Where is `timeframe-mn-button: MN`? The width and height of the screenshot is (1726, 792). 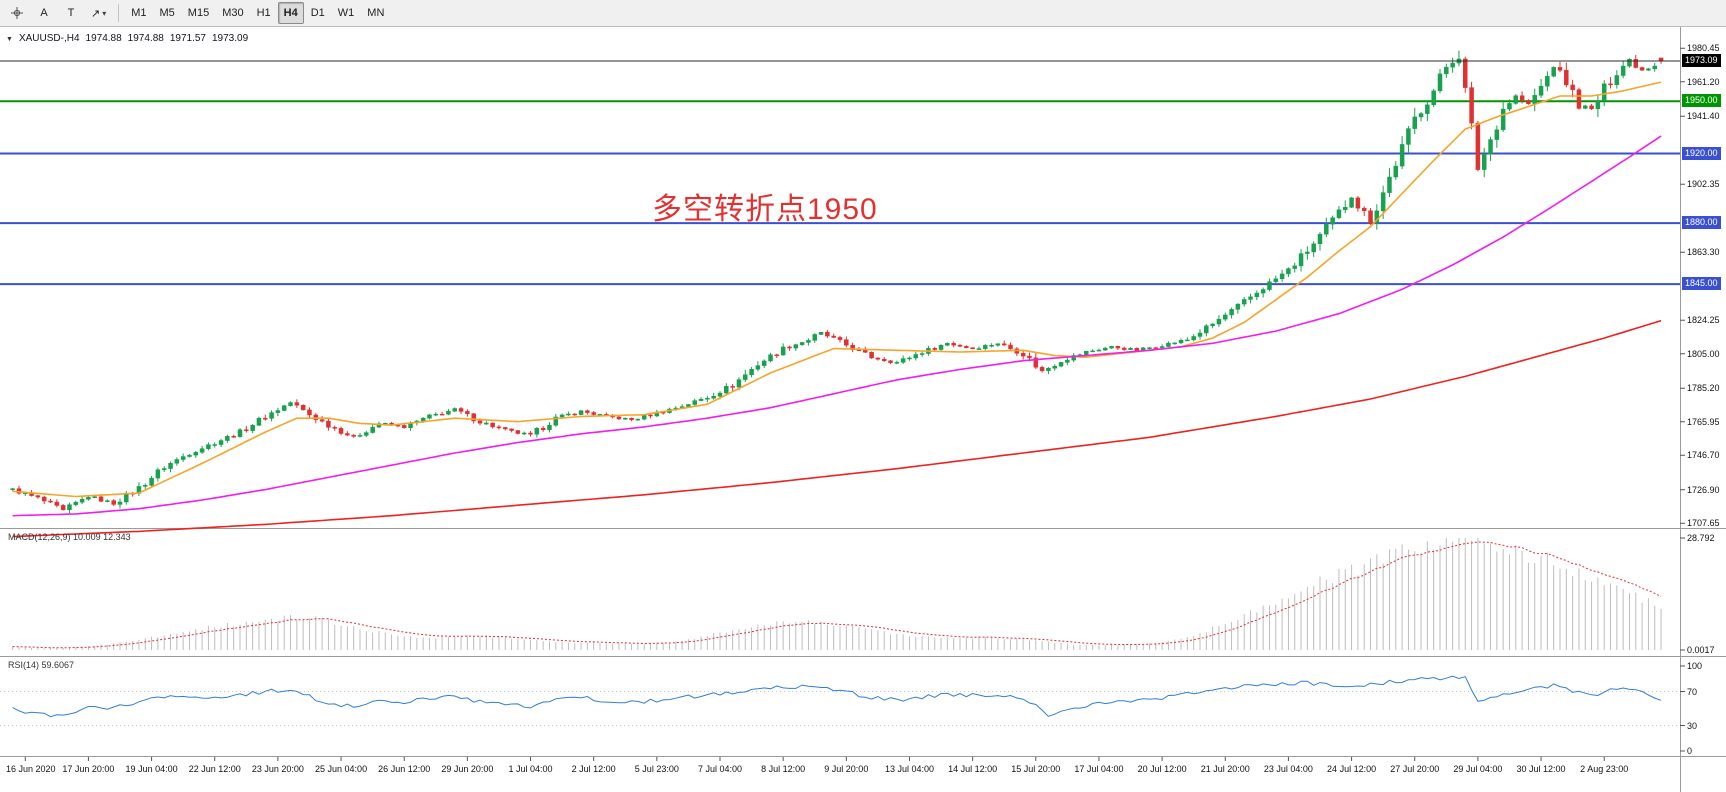 timeframe-mn-button: MN is located at coordinates (376, 13).